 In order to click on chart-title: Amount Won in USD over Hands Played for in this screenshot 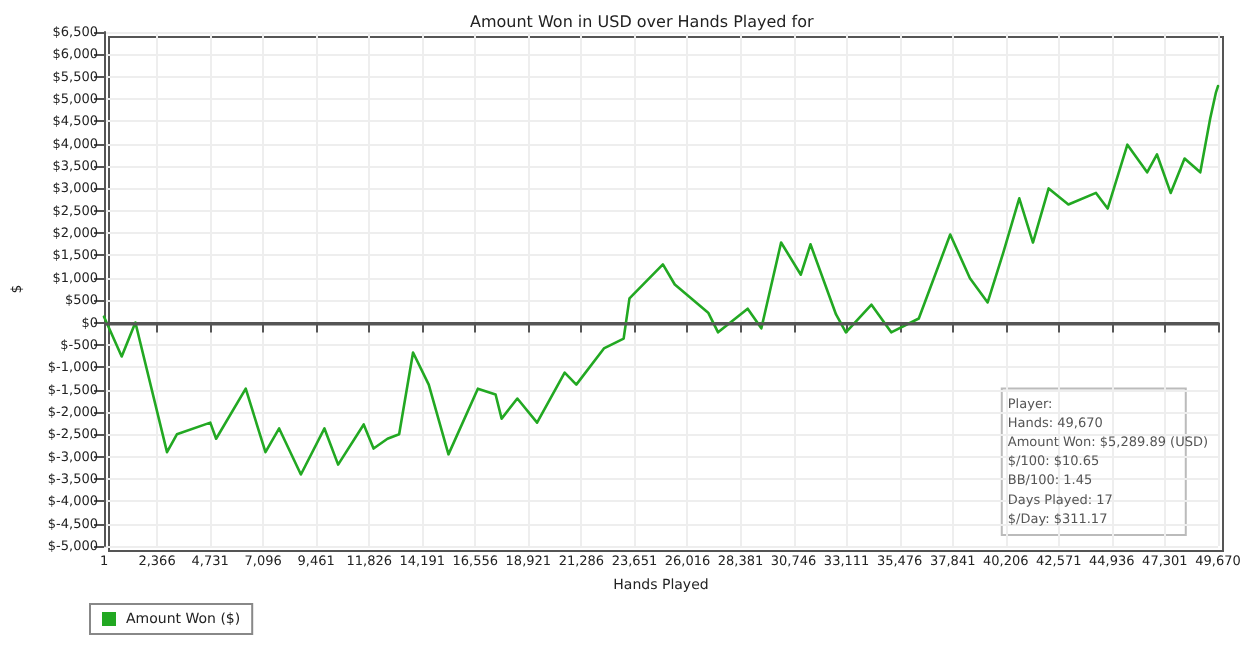, I will do `click(642, 22)`.